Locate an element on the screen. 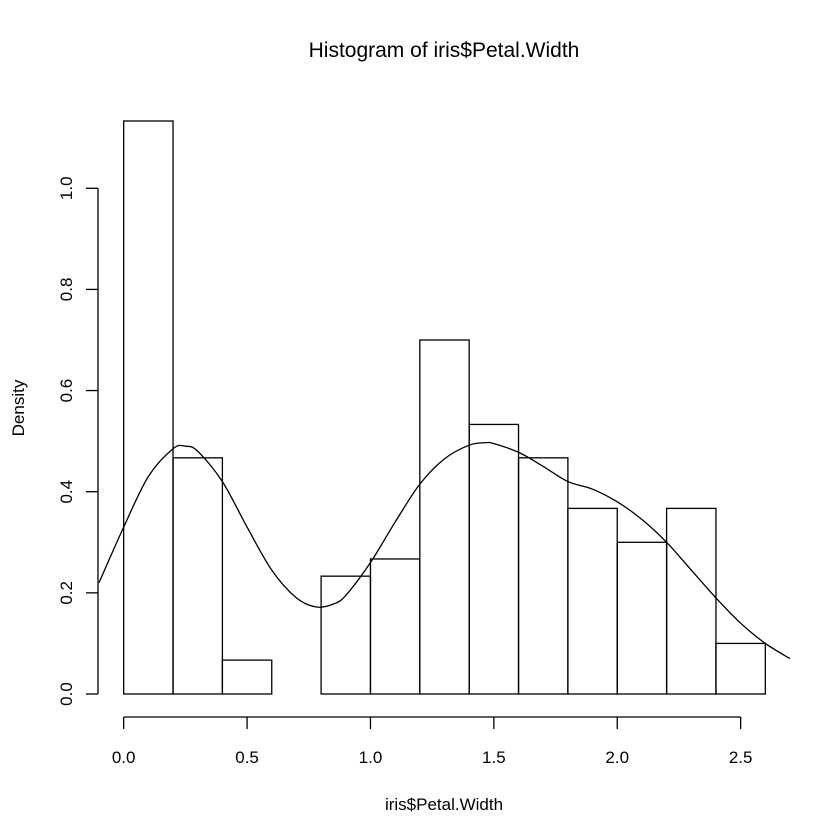 The height and width of the screenshot is (840, 840). x-axis: 0.0 0.5 1.0 1.5 2.0 2.5 is located at coordinates (432, 741).